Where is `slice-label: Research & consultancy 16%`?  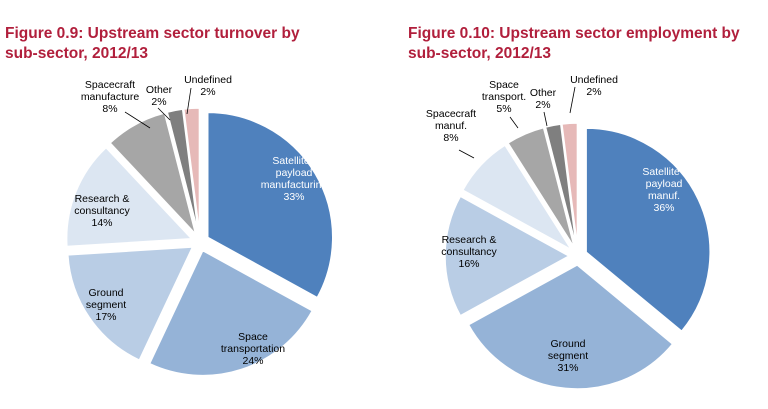
slice-label: Research & consultancy 16% is located at coordinates (469, 252).